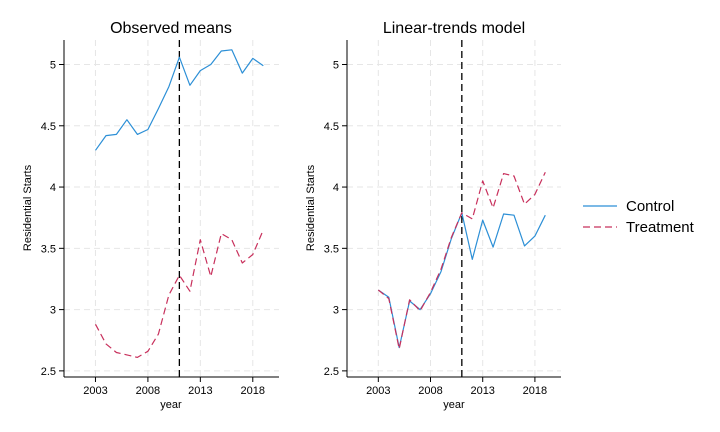  I want to click on panel-title: Observed means, so click(171, 28).